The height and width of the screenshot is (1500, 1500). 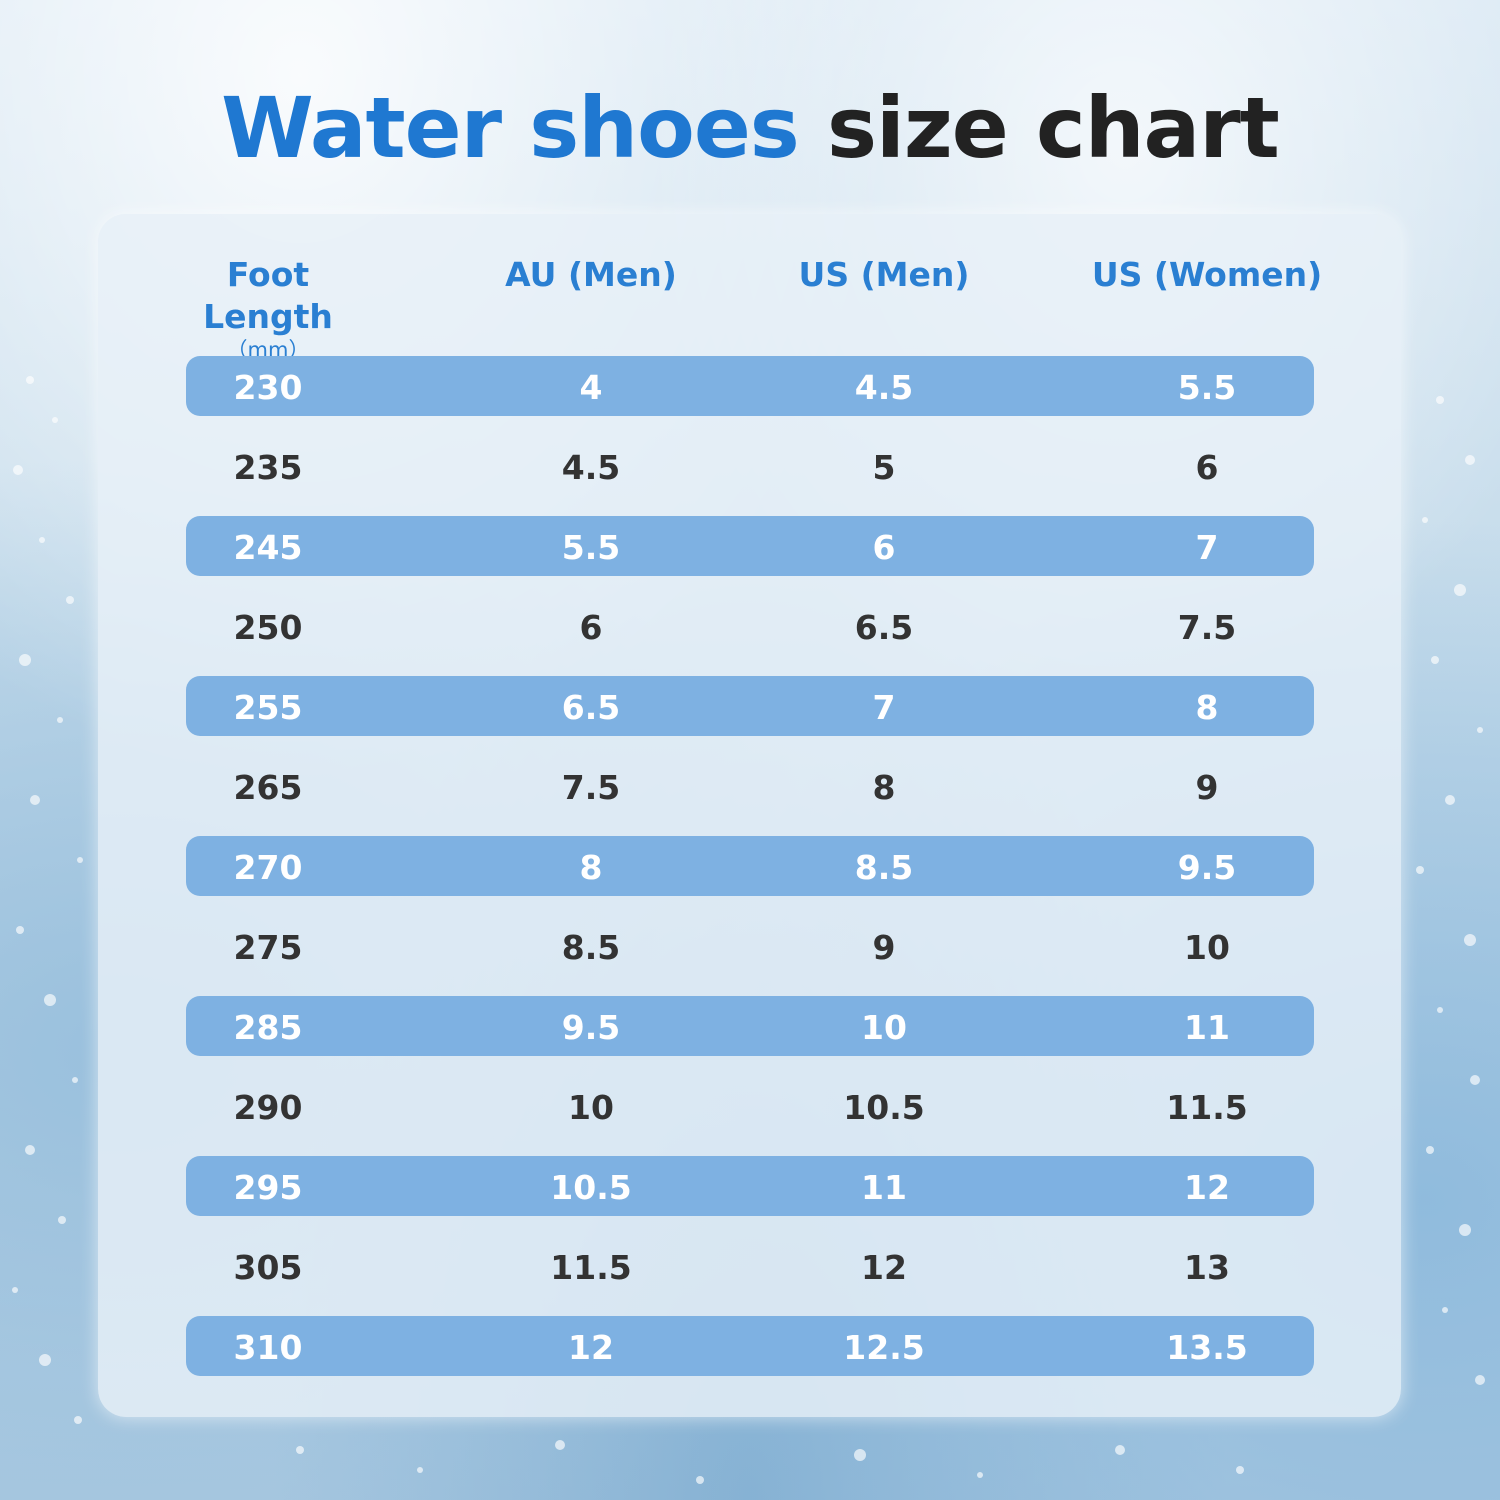 I want to click on us-women-cell: 7.5, so click(x=1207, y=627).